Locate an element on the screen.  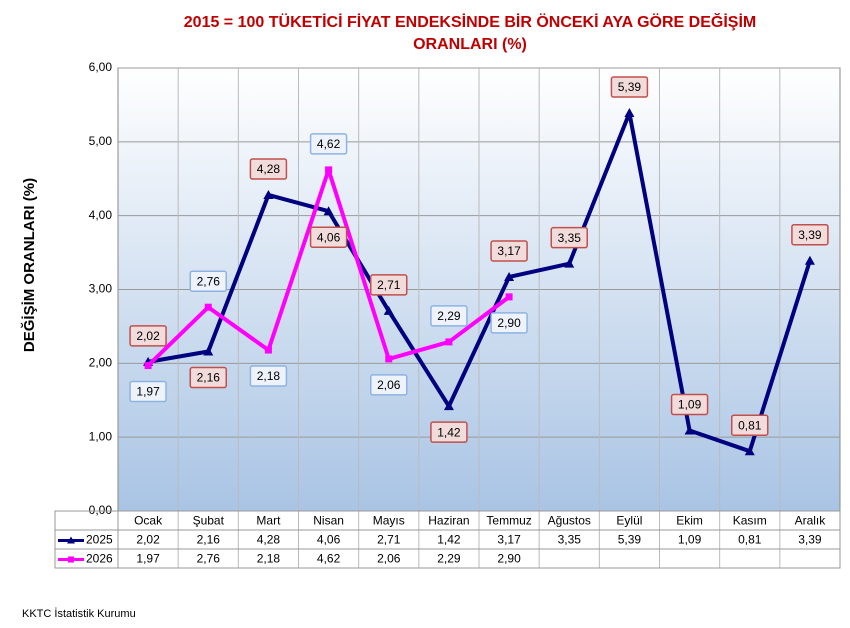
x-tick-label: Ekim is located at coordinates (689, 521).